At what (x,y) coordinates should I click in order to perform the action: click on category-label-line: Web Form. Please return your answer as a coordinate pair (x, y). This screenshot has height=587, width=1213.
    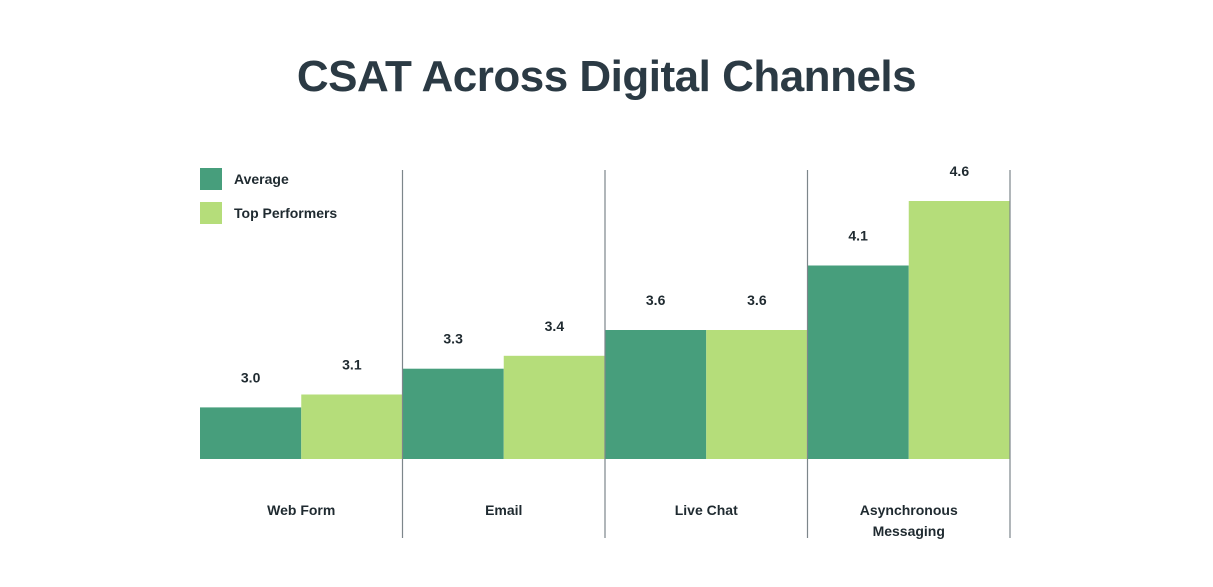
    Looking at the image, I should click on (301, 510).